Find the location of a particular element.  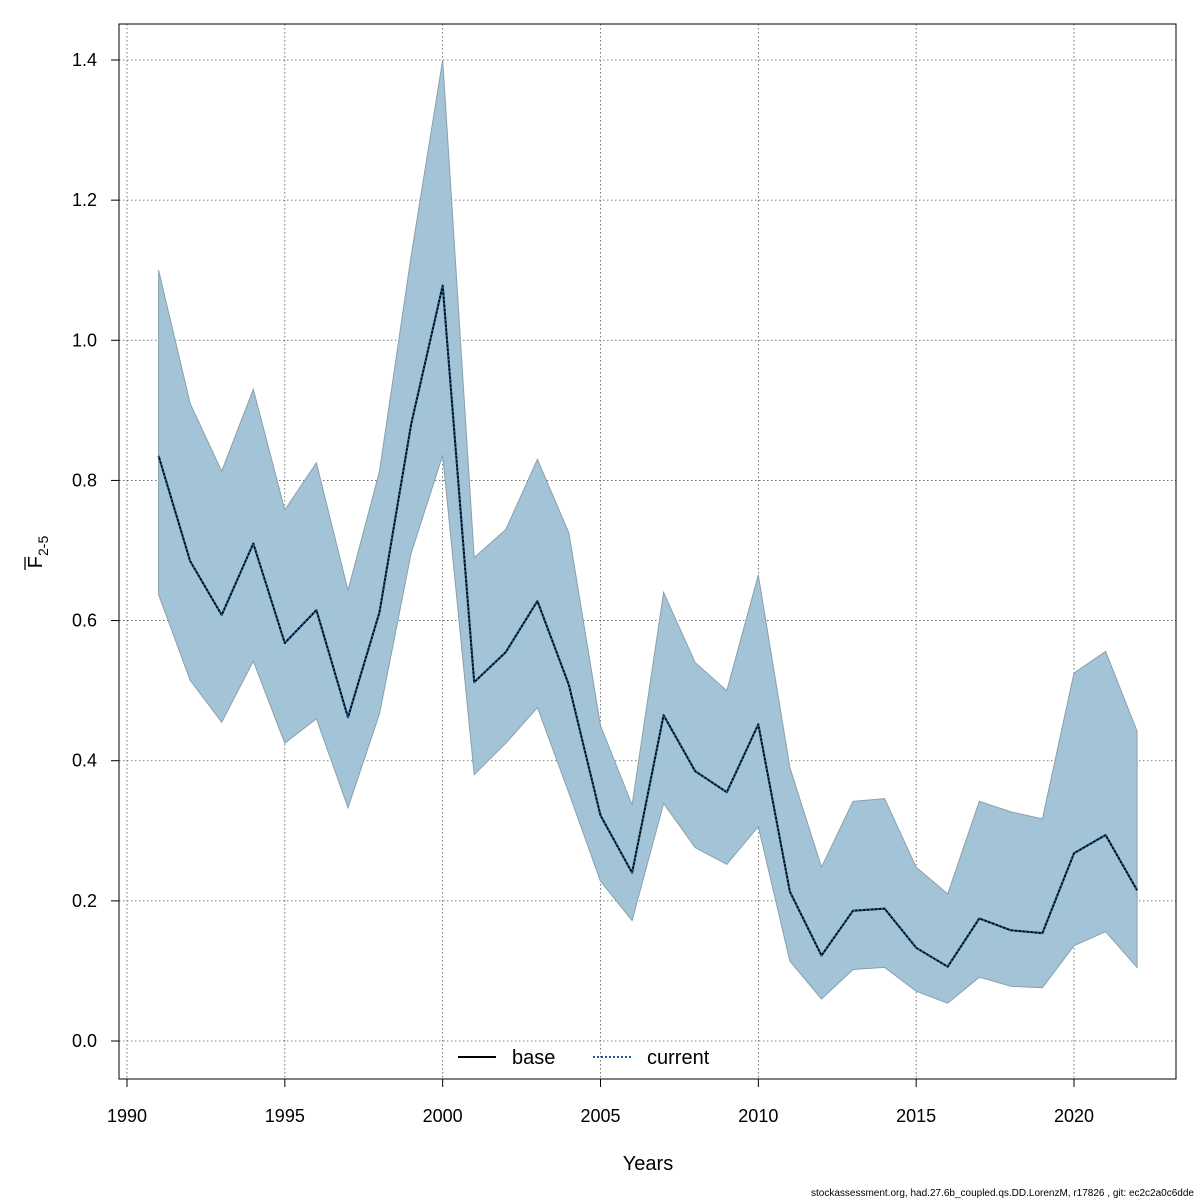

y-tick-label-1: 0.2 is located at coordinates (84, 901).